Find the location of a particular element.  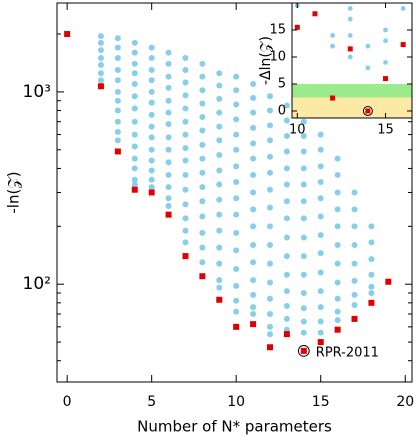

x-tick-label: 0 is located at coordinates (67, 402).